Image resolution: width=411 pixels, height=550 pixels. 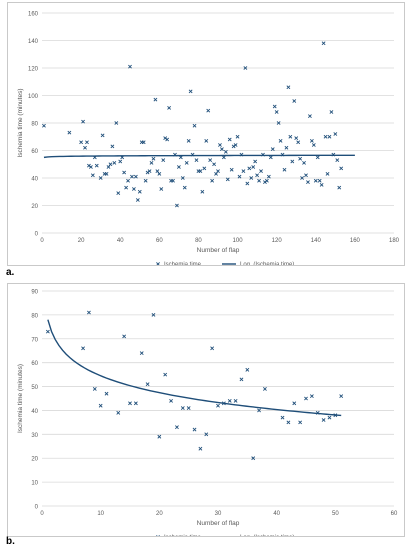 I want to click on x-tick-label: 30, so click(x=218, y=514).